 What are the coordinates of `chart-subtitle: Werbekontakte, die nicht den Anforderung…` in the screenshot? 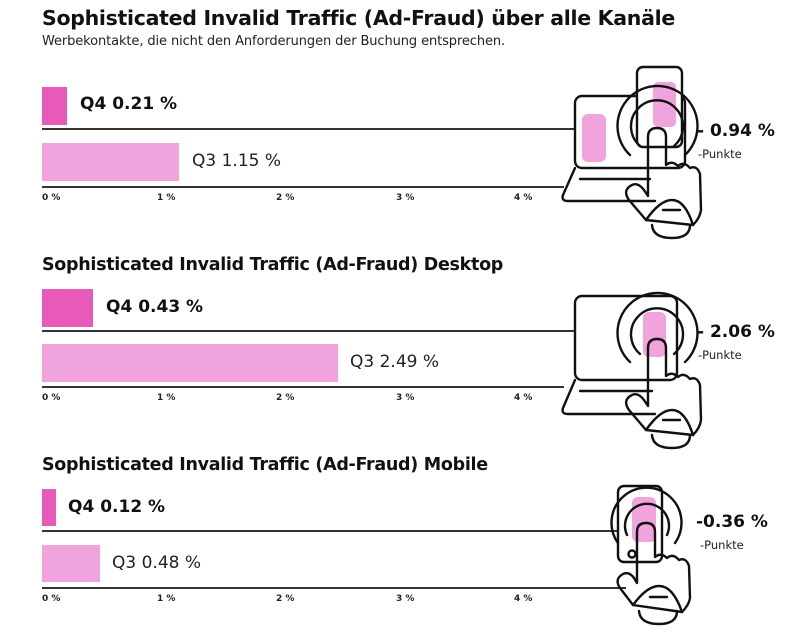 It's located at (274, 41).